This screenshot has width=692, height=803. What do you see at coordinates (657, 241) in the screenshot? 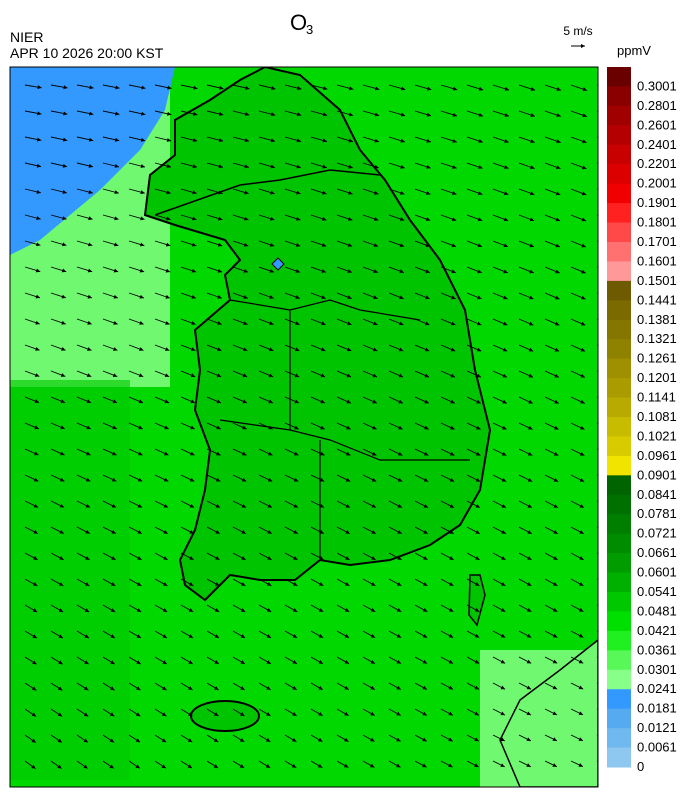
I see `colorbar-label: 0.1701` at bounding box center [657, 241].